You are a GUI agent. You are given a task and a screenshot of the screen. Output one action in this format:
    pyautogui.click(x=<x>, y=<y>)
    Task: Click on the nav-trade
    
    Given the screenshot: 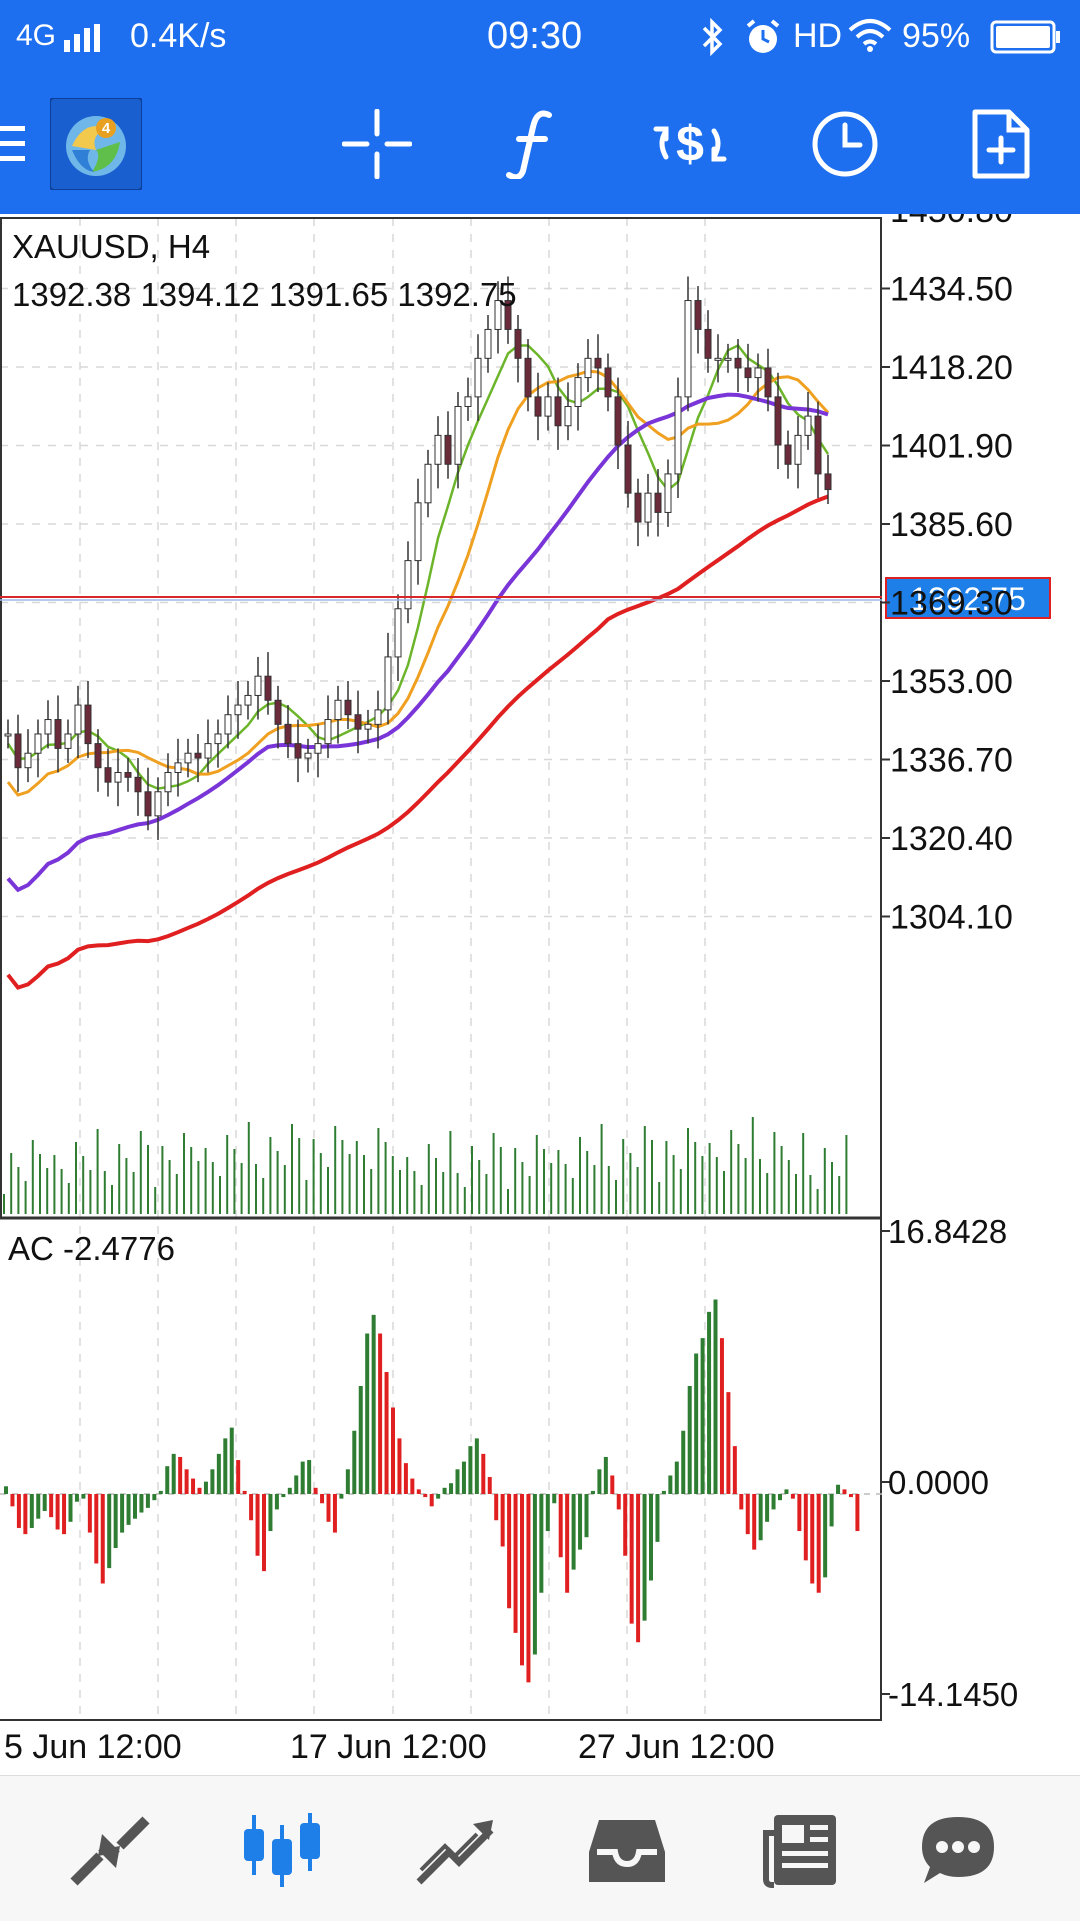 What is the action you would take?
    pyautogui.click(x=455, y=1851)
    